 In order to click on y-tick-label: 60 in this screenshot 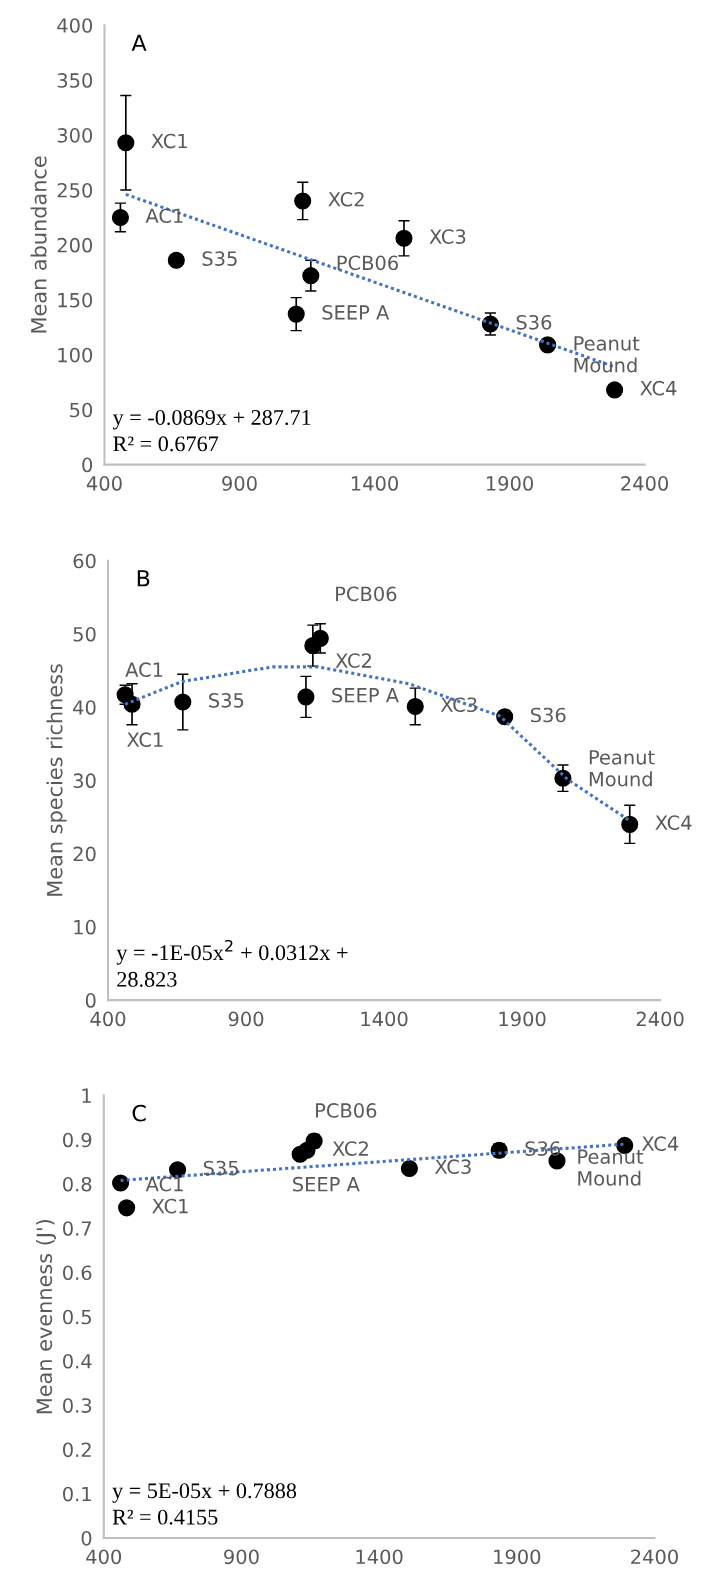, I will do `click(84, 561)`.